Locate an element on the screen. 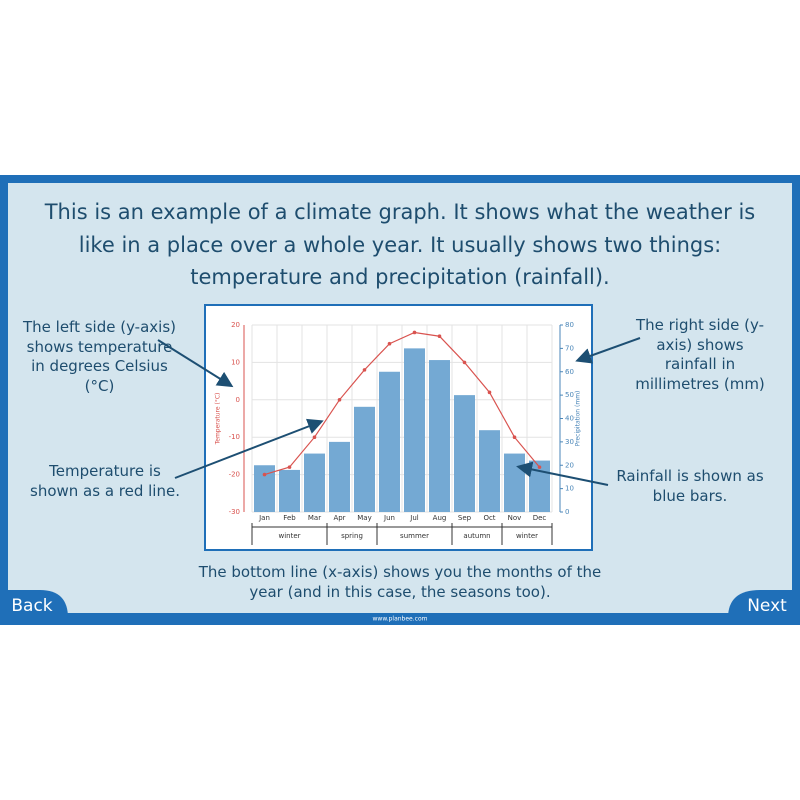  x-tick-label: Sep is located at coordinates (465, 518).